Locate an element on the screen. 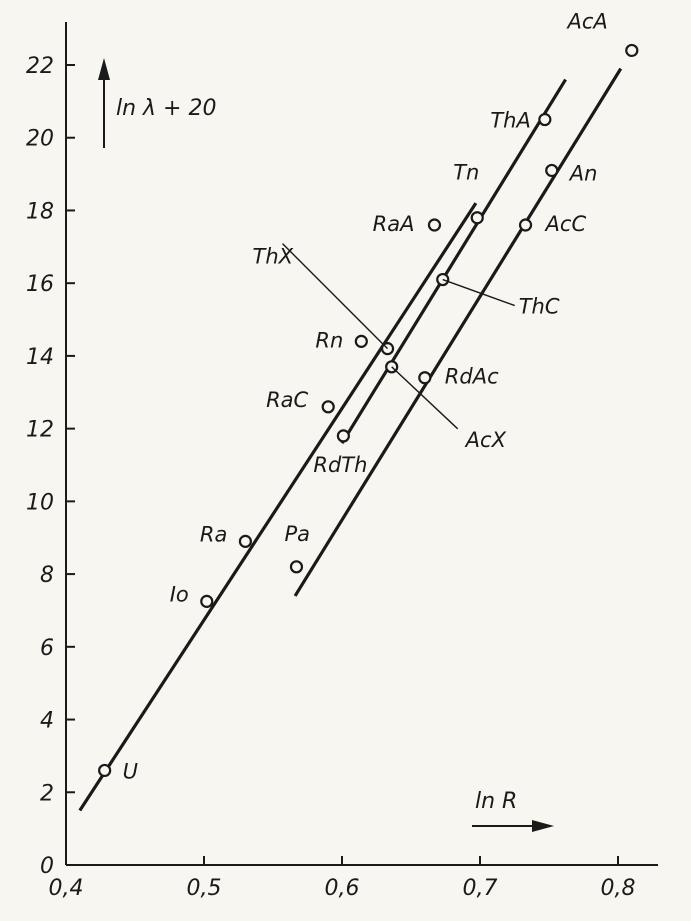 This screenshot has width=691, height=921. label-rdac: RdAc is located at coordinates (472, 377).